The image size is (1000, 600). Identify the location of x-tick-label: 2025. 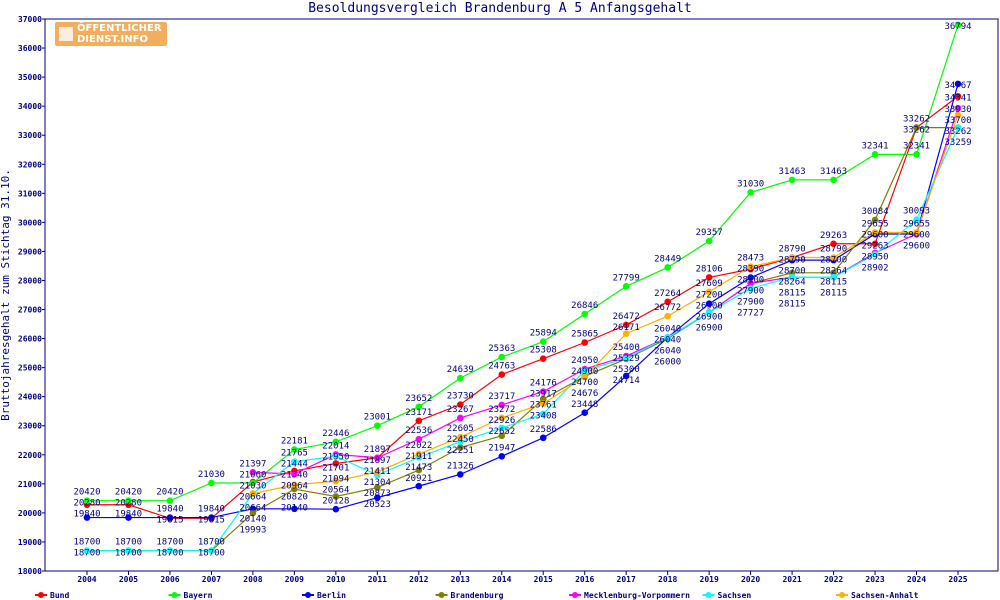
(957, 579).